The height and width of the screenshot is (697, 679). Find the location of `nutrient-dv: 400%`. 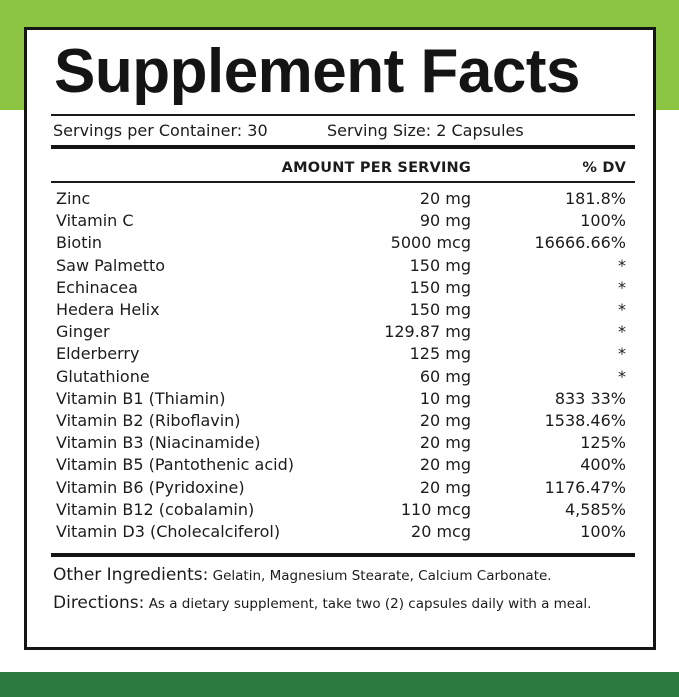

nutrient-dv: 400% is located at coordinates (603, 465).